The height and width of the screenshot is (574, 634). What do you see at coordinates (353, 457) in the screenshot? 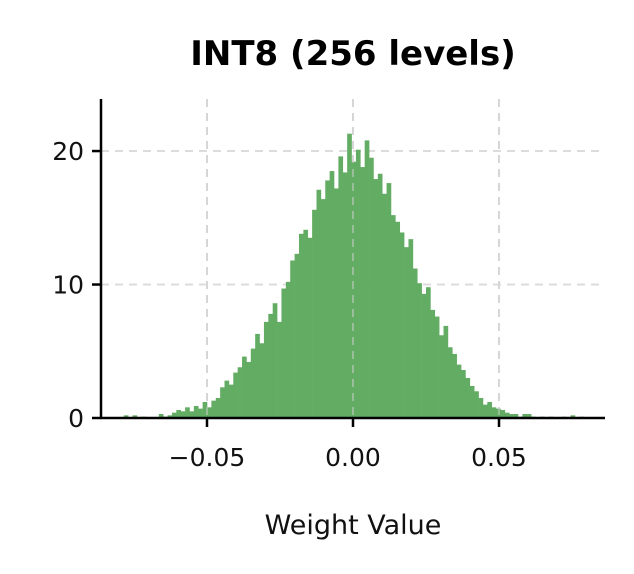
I see `x-tick-label: 0.00` at bounding box center [353, 457].